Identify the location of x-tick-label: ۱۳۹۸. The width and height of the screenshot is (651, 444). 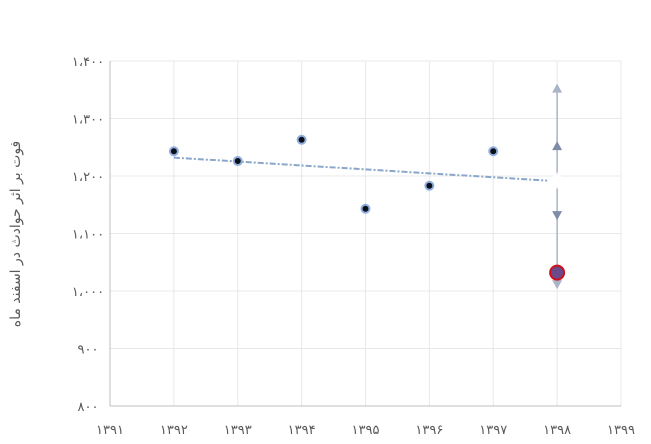
(557, 430).